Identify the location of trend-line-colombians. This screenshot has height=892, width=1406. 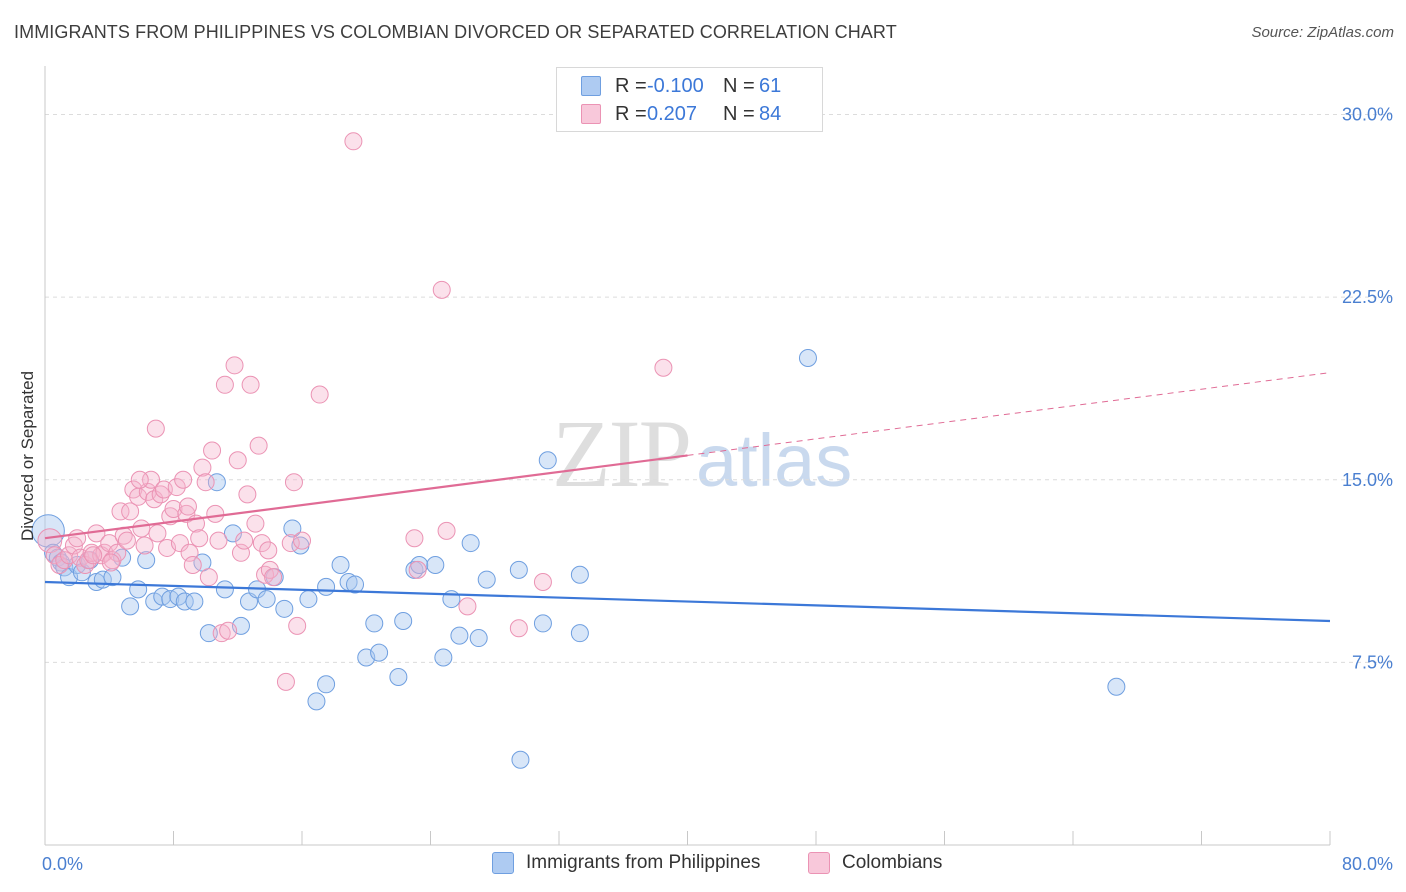
(366, 497).